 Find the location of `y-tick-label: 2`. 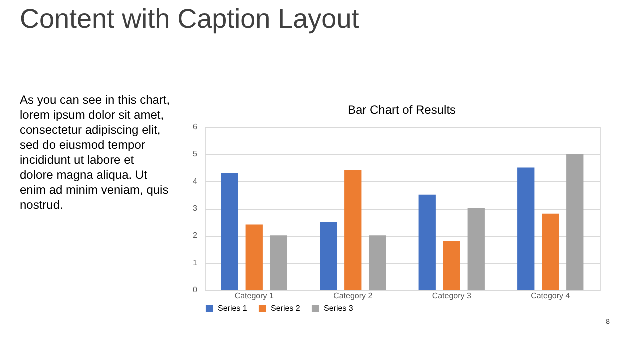

y-tick-label: 2 is located at coordinates (195, 235).